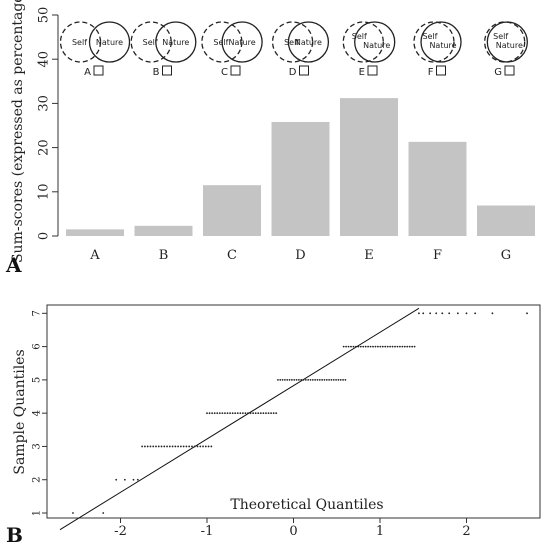 This screenshot has width=550, height=547. What do you see at coordinates (293, 531) in the screenshot?
I see `x-tick-label-b: 0` at bounding box center [293, 531].